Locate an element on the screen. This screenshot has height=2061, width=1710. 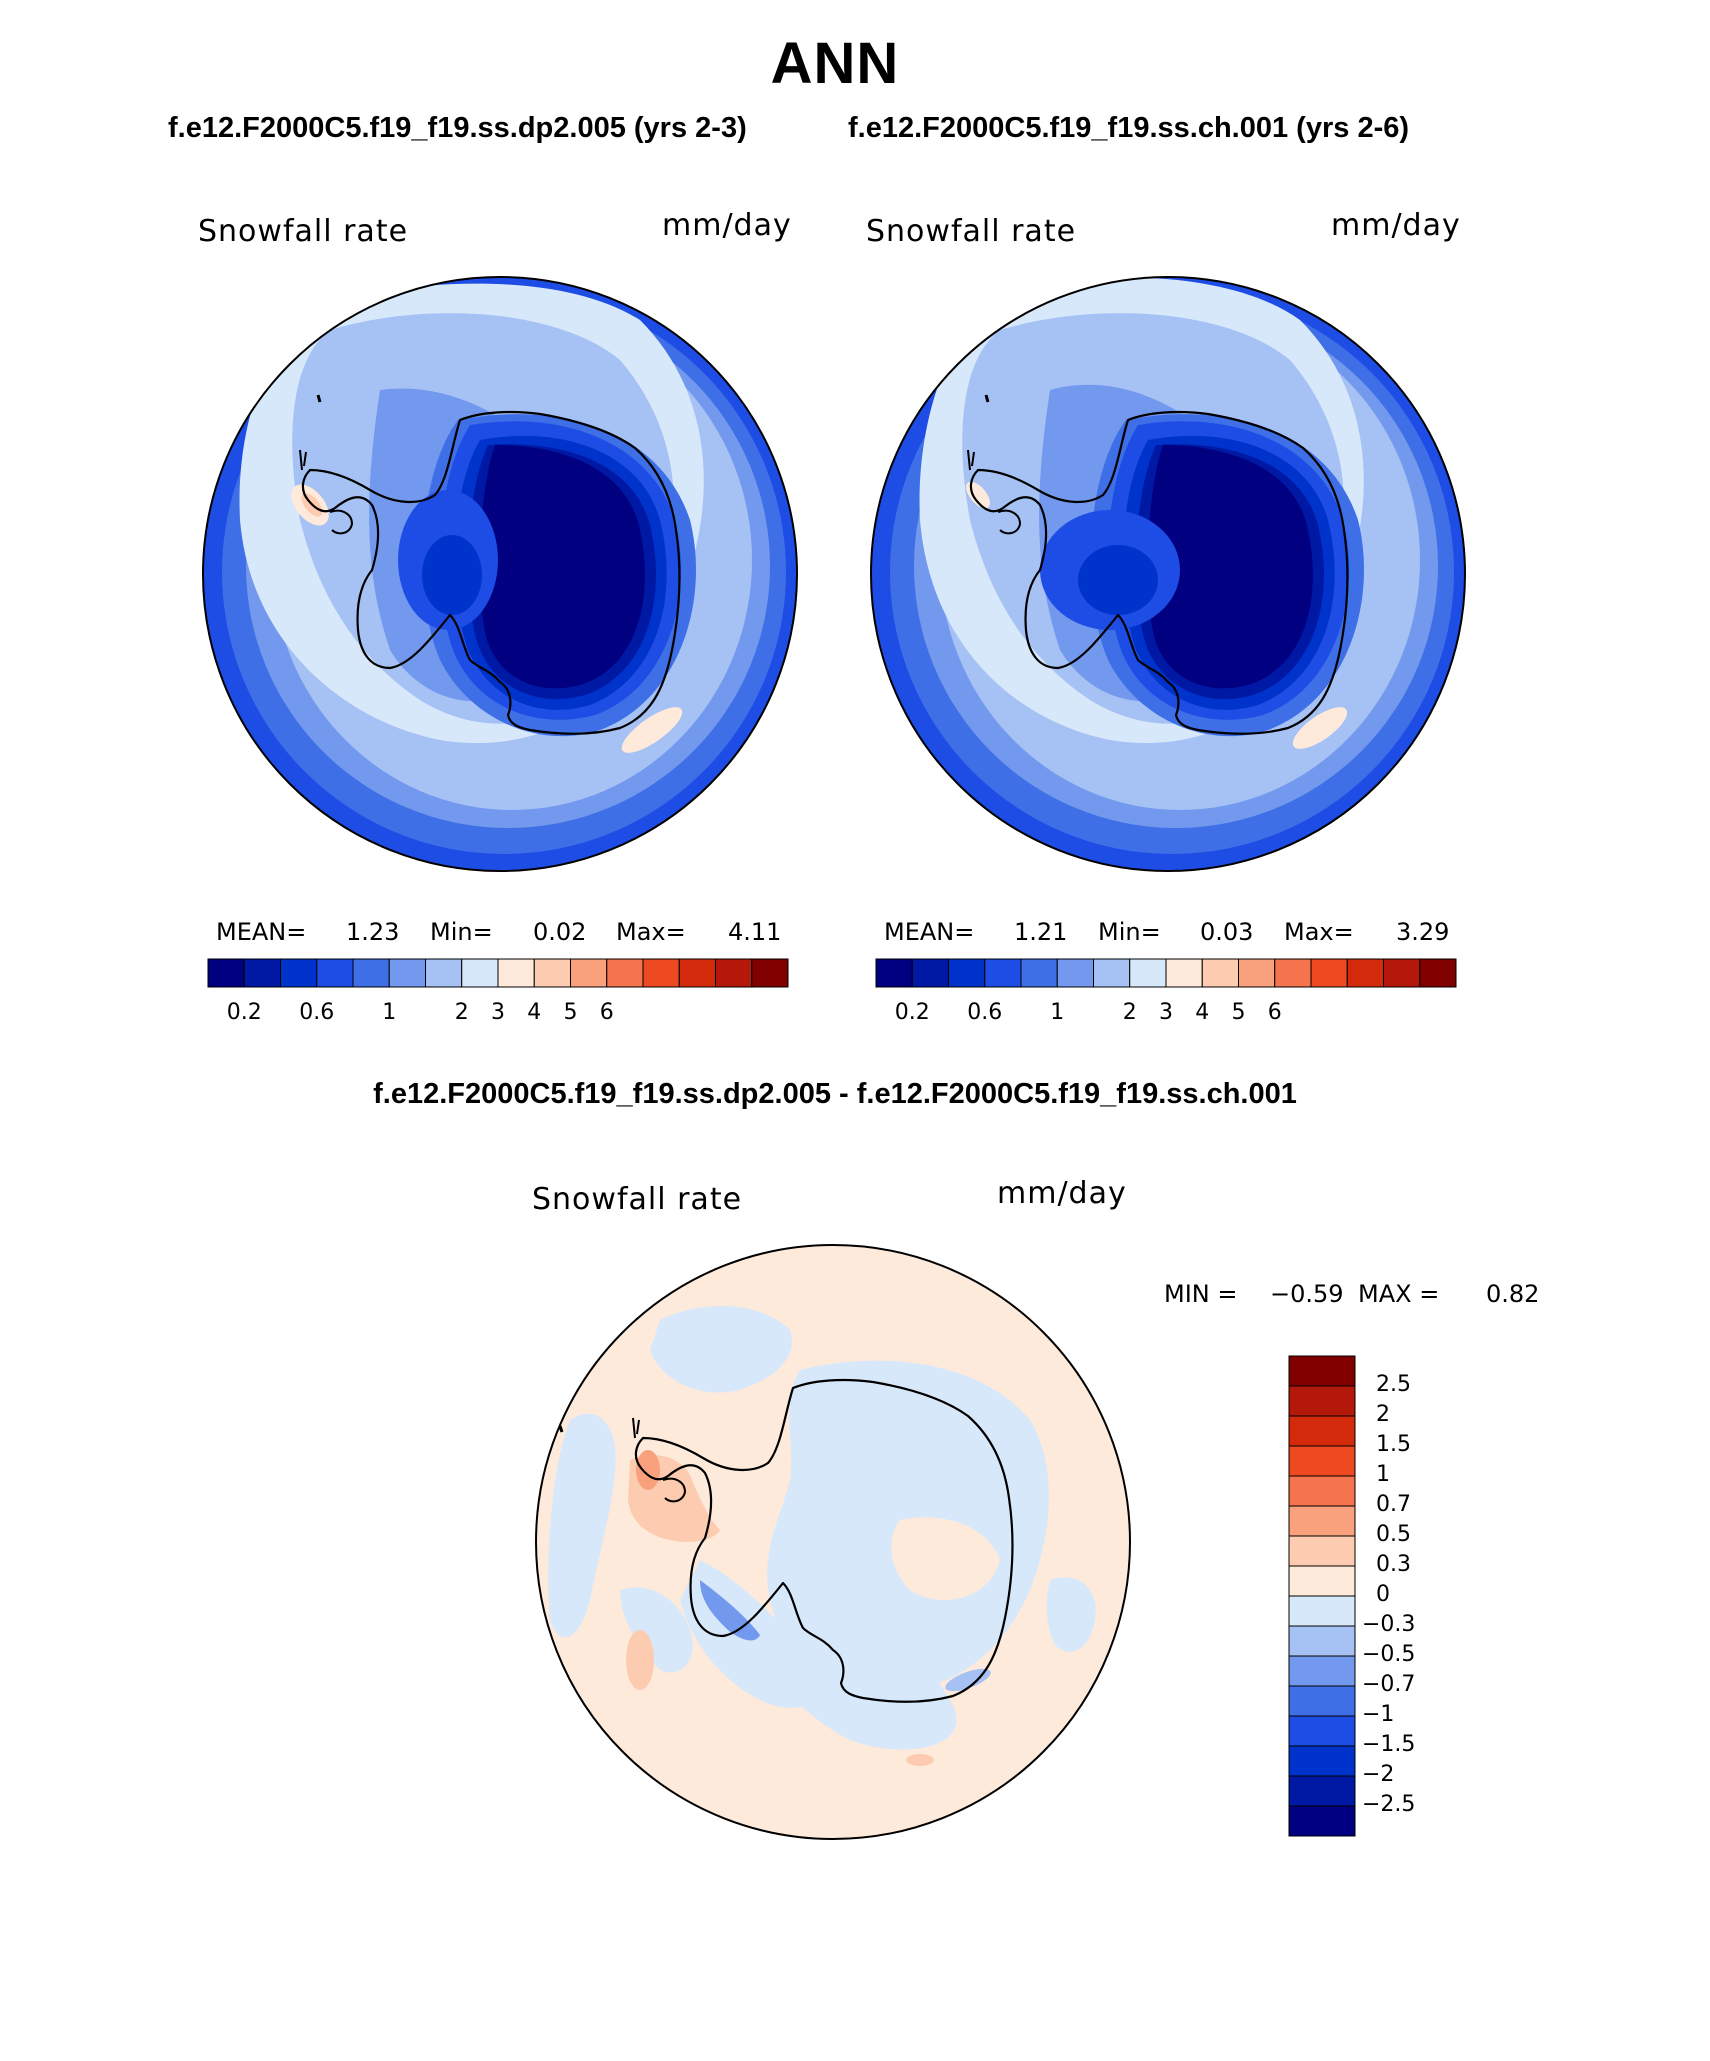
left-mean-label: MEAN= is located at coordinates (261, 932).